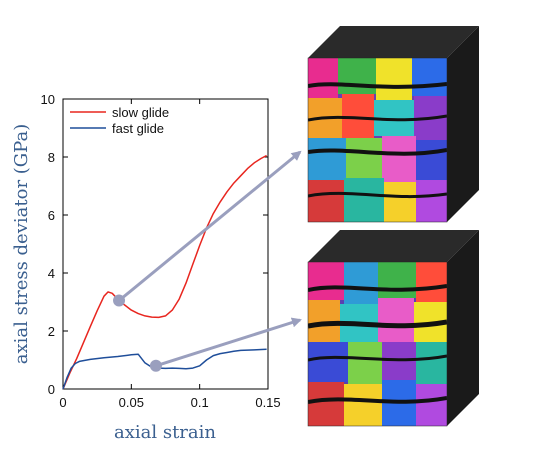  I want to click on annotation-arrow-fast-glide, so click(228, 342).